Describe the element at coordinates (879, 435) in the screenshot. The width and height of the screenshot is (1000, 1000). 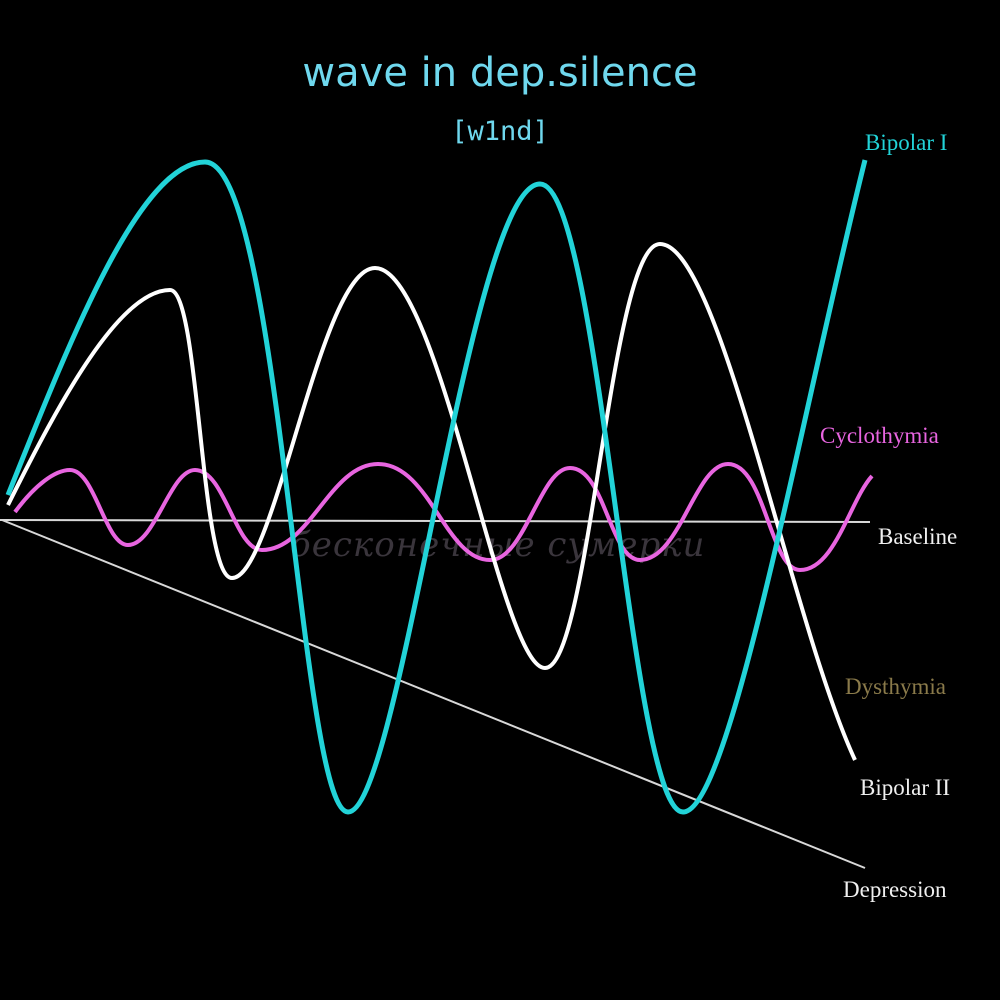
I see `label-cyclothymia: Cyclothymia` at that location.